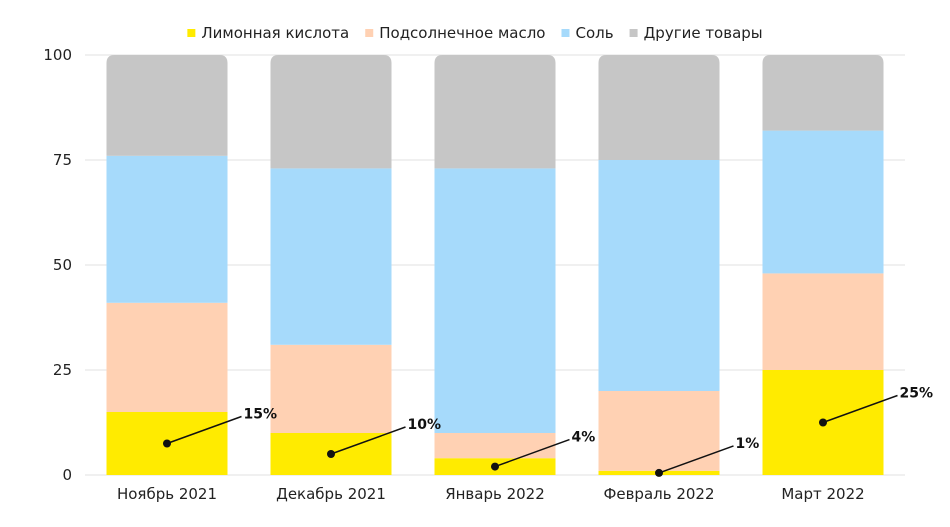  I want to click on annotation-label: 1%, so click(748, 444).